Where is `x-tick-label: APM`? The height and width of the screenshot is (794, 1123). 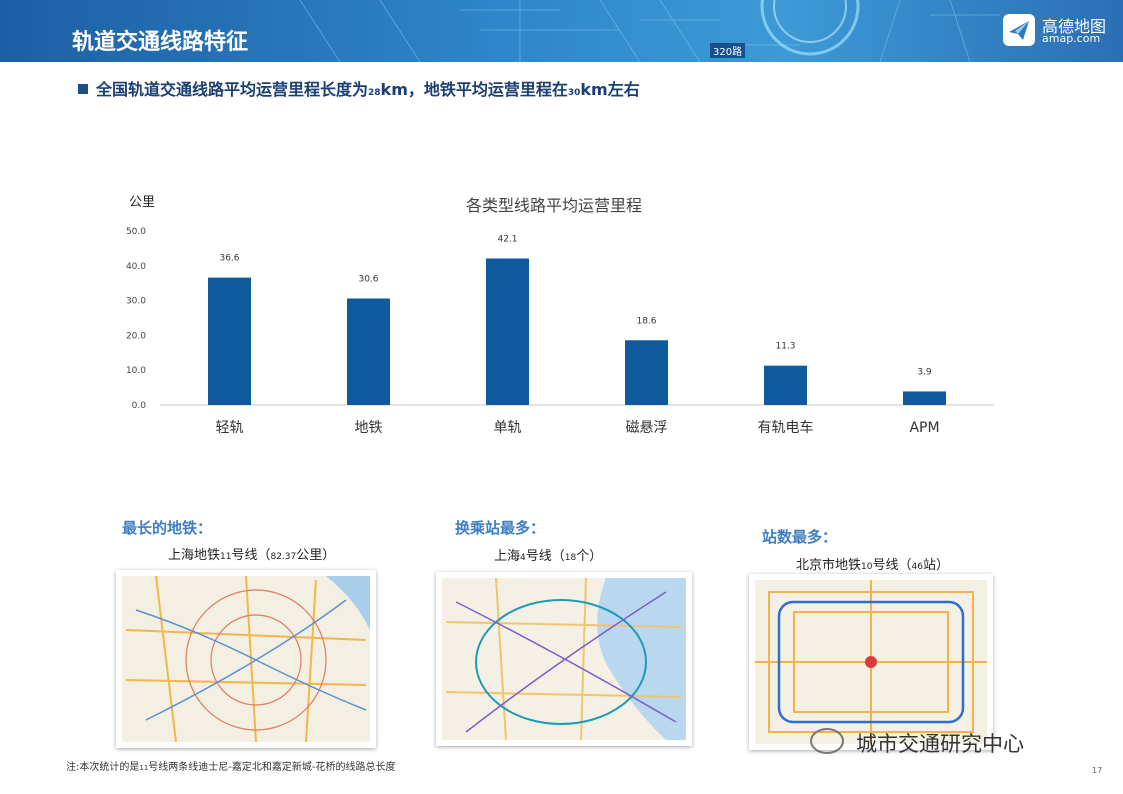 x-tick-label: APM is located at coordinates (924, 428).